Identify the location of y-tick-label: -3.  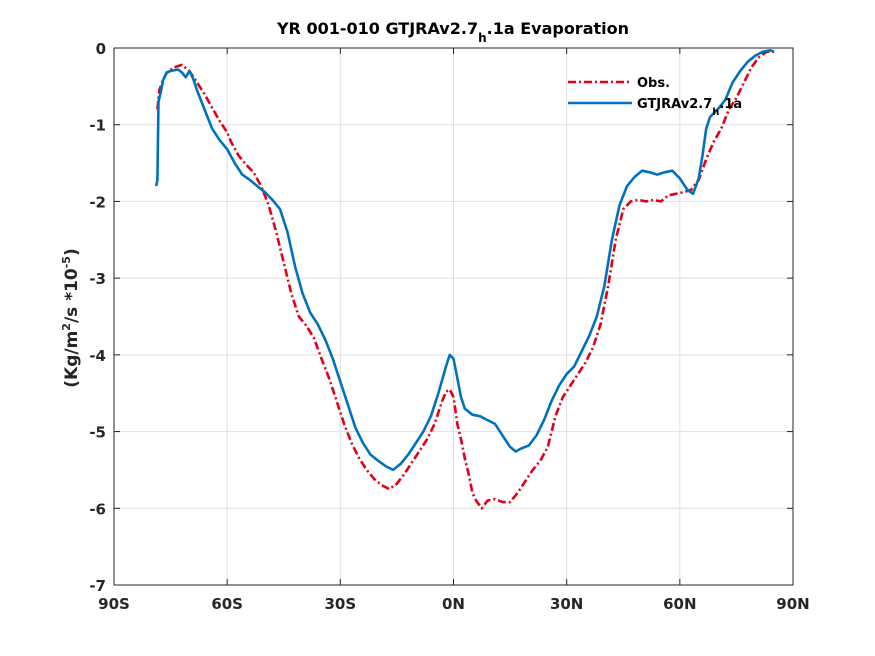
(97, 279).